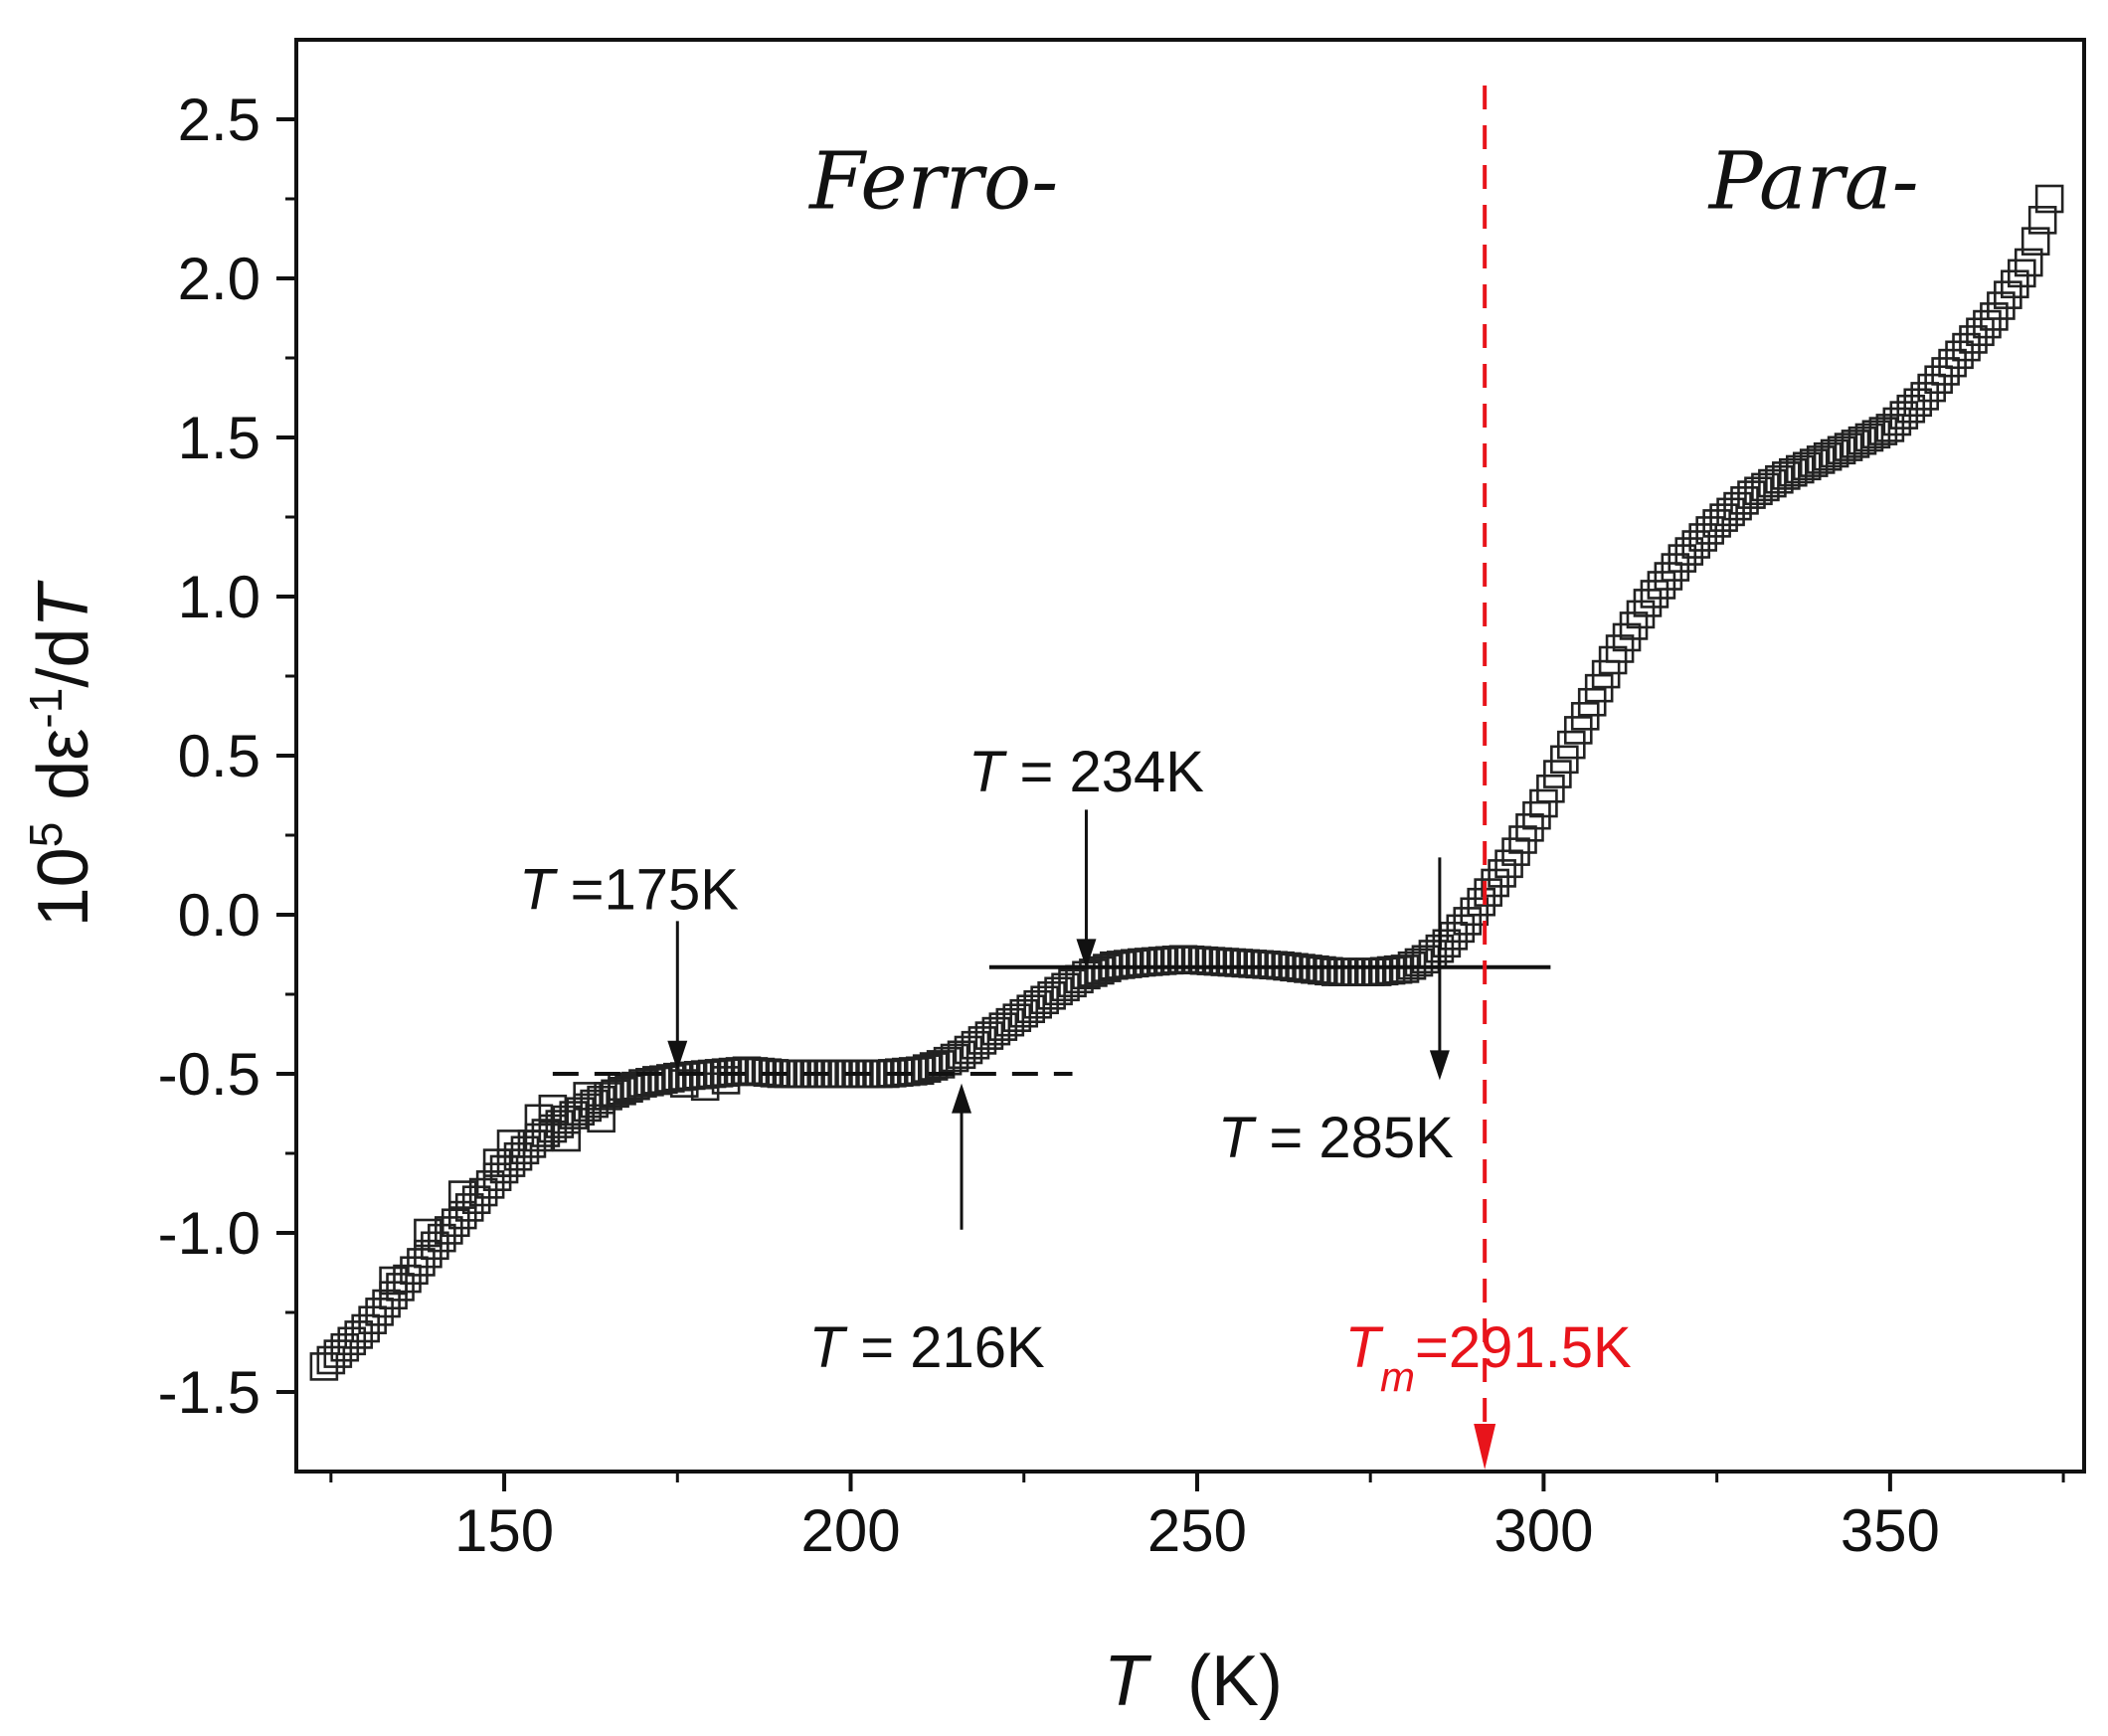  I want to click on annotation-285k-value: = 285K, so click(1353, 1138).